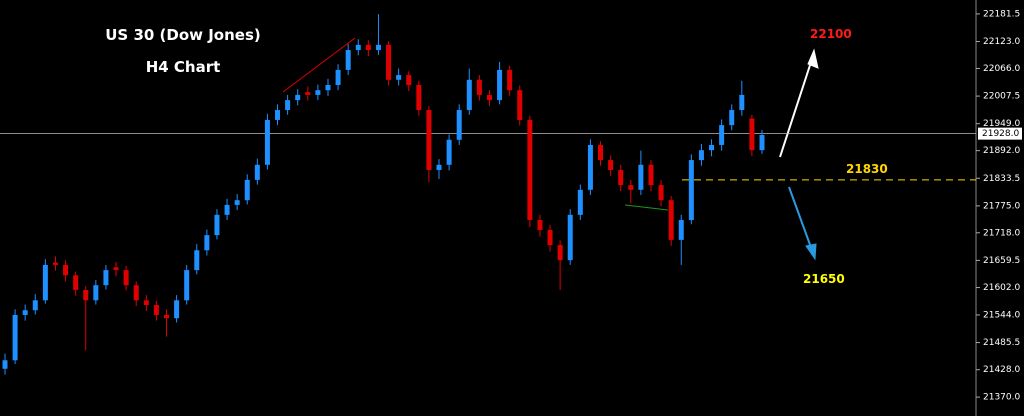 The height and width of the screenshot is (416, 1024). What do you see at coordinates (1001, 97) in the screenshot?
I see `y-tick-label: 22007.5` at bounding box center [1001, 97].